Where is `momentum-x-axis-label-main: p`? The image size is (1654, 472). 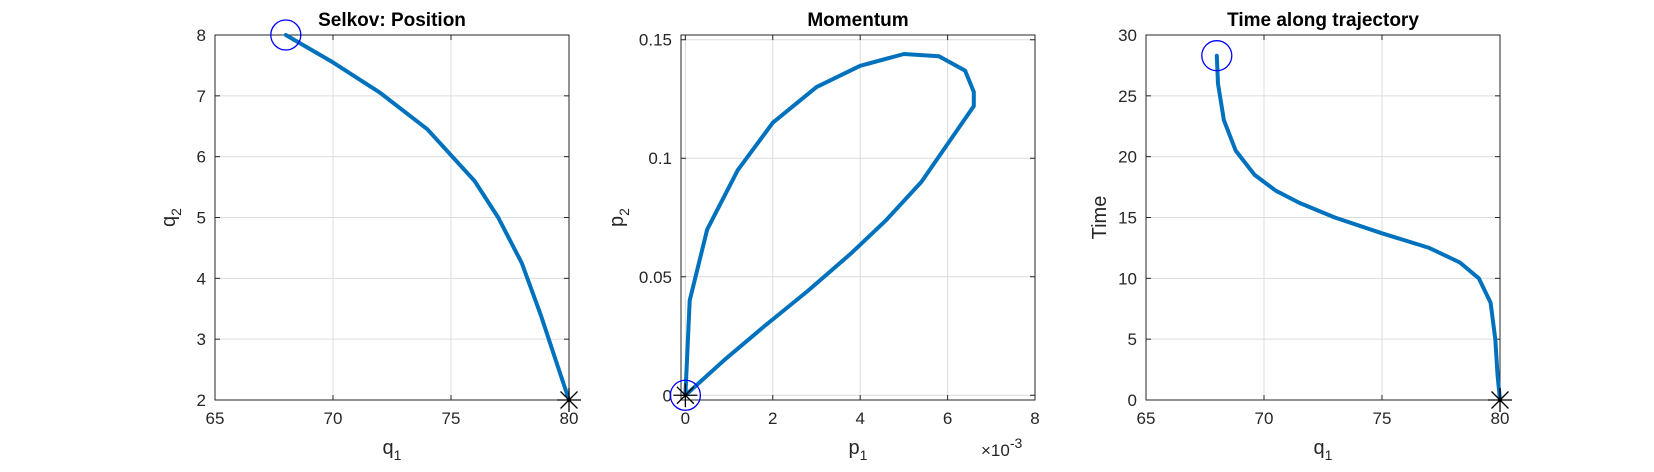
momentum-x-axis-label-main: p is located at coordinates (854, 448).